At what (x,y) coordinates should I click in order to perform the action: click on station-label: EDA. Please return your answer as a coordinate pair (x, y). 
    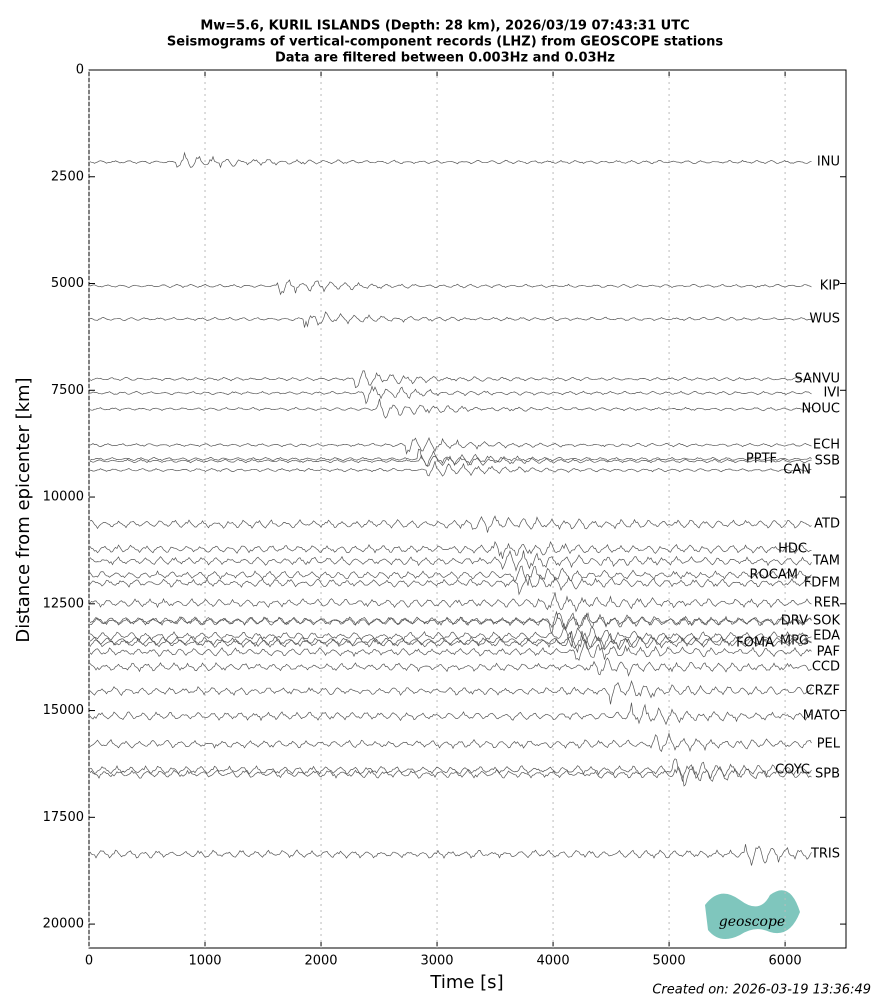
    Looking at the image, I should click on (826, 636).